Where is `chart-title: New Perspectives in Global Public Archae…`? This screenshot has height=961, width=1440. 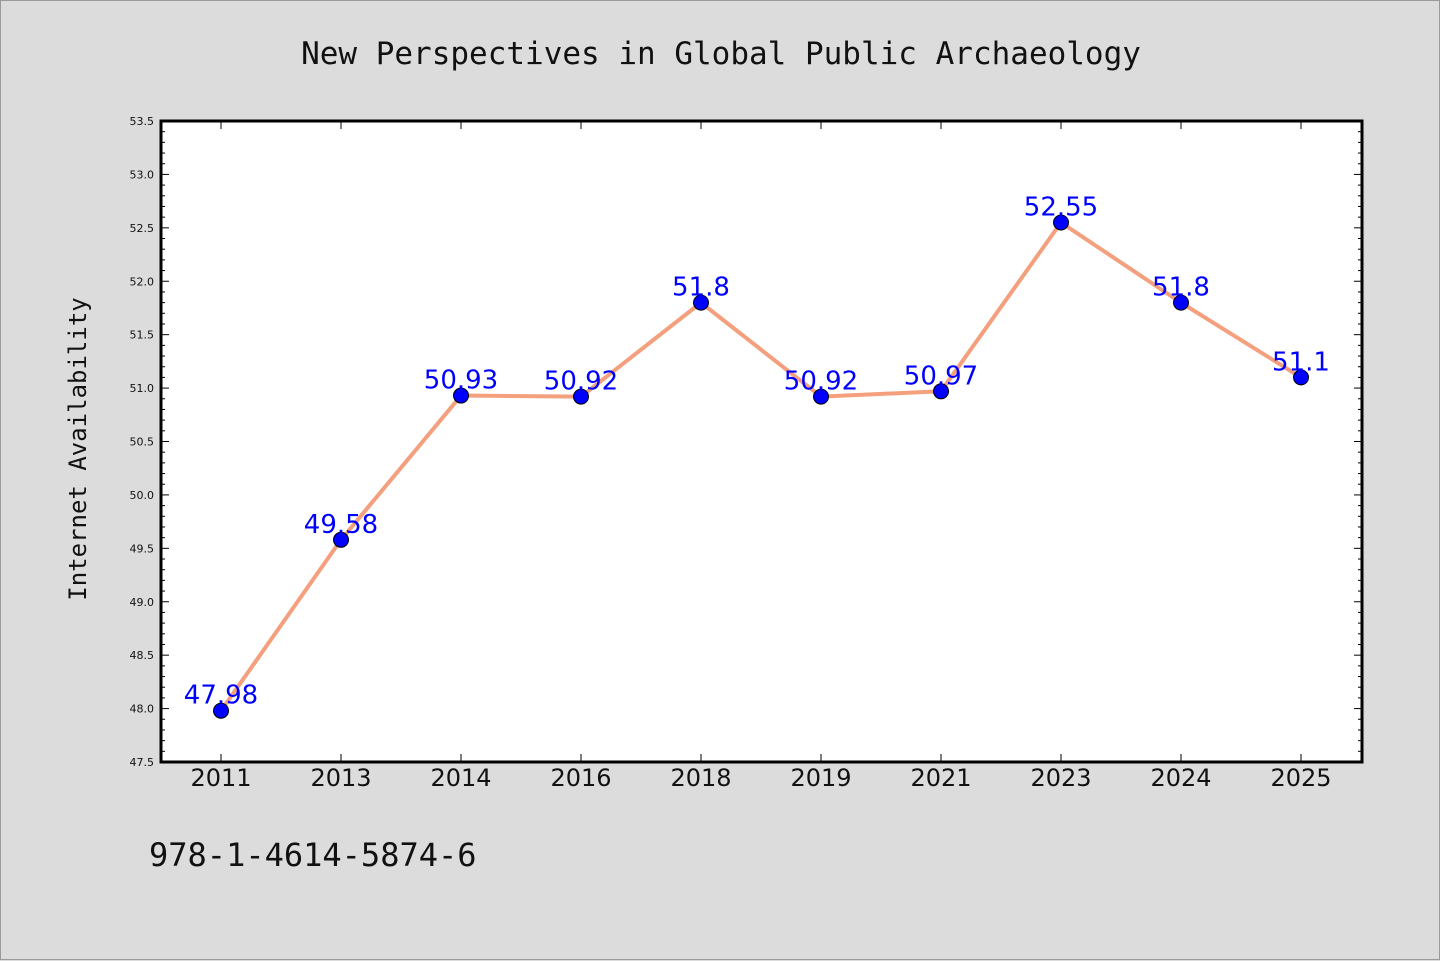
chart-title: New Perspectives in Global Public Archae… is located at coordinates (721, 54).